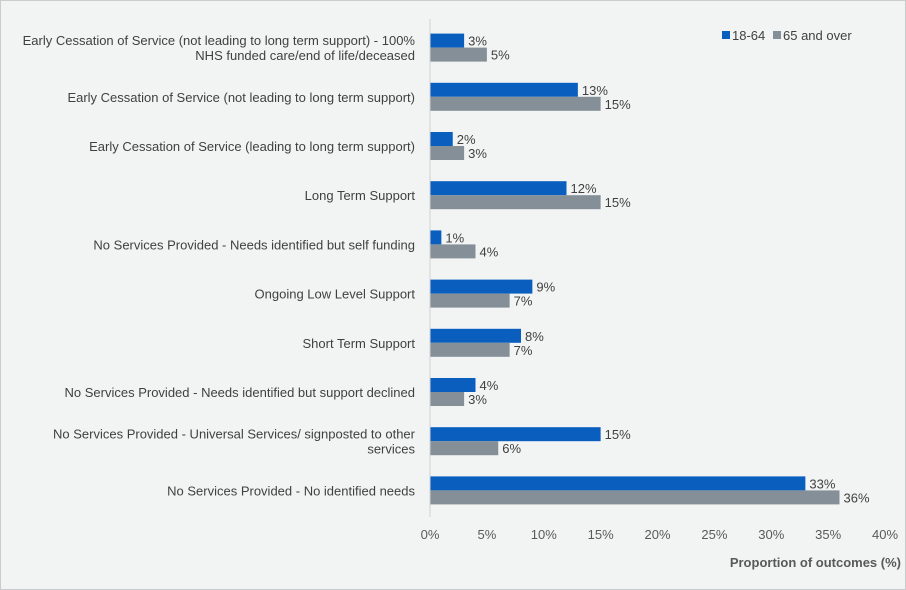 The width and height of the screenshot is (906, 590). Describe the element at coordinates (454, 237) in the screenshot. I see `data-label: 1%` at that location.